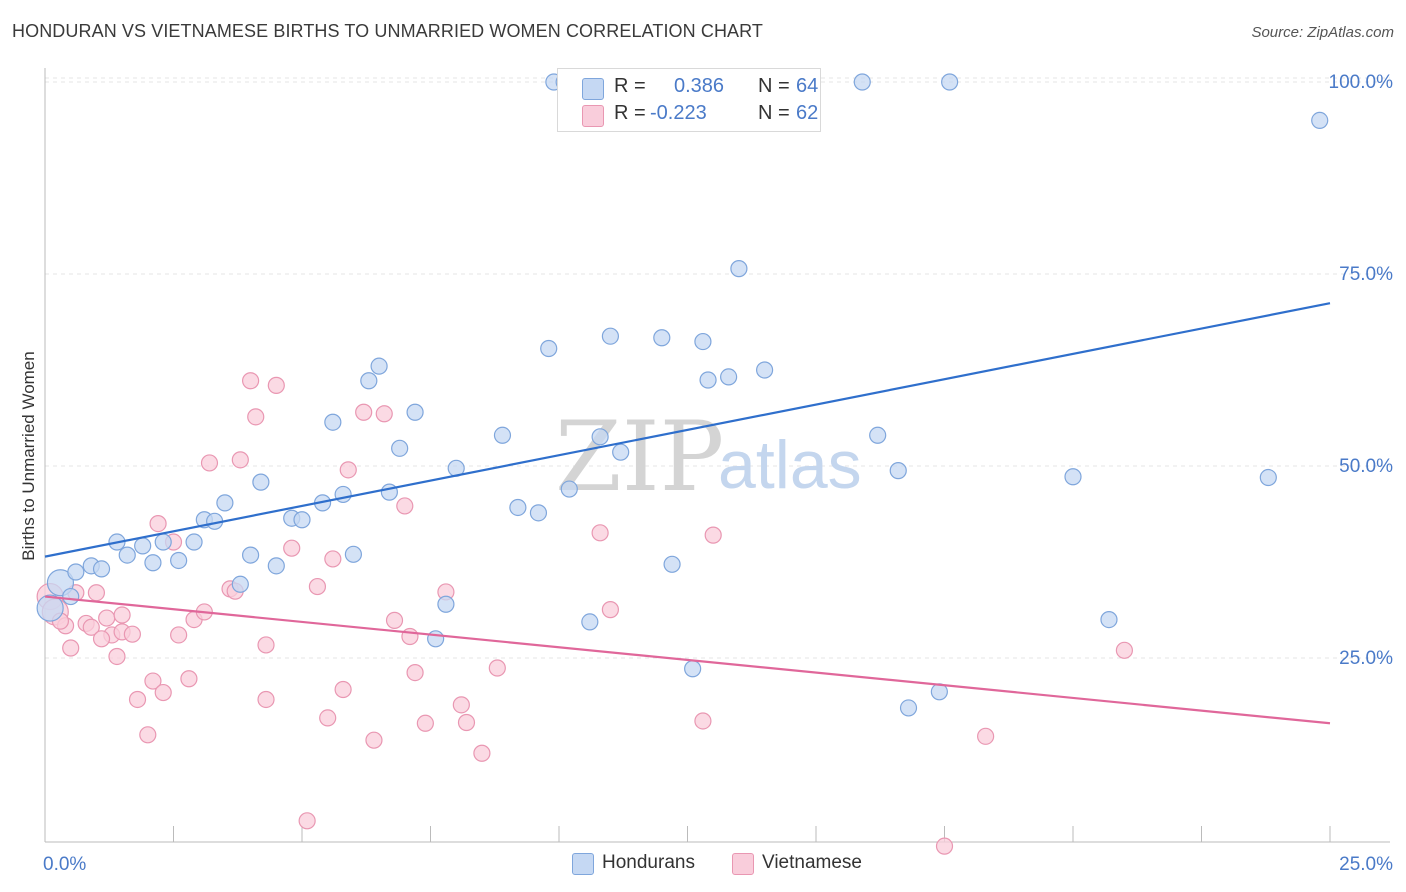 The image size is (1406, 892). What do you see at coordinates (639, 457) in the screenshot?
I see `watermark-zip: ZIP` at bounding box center [639, 457].